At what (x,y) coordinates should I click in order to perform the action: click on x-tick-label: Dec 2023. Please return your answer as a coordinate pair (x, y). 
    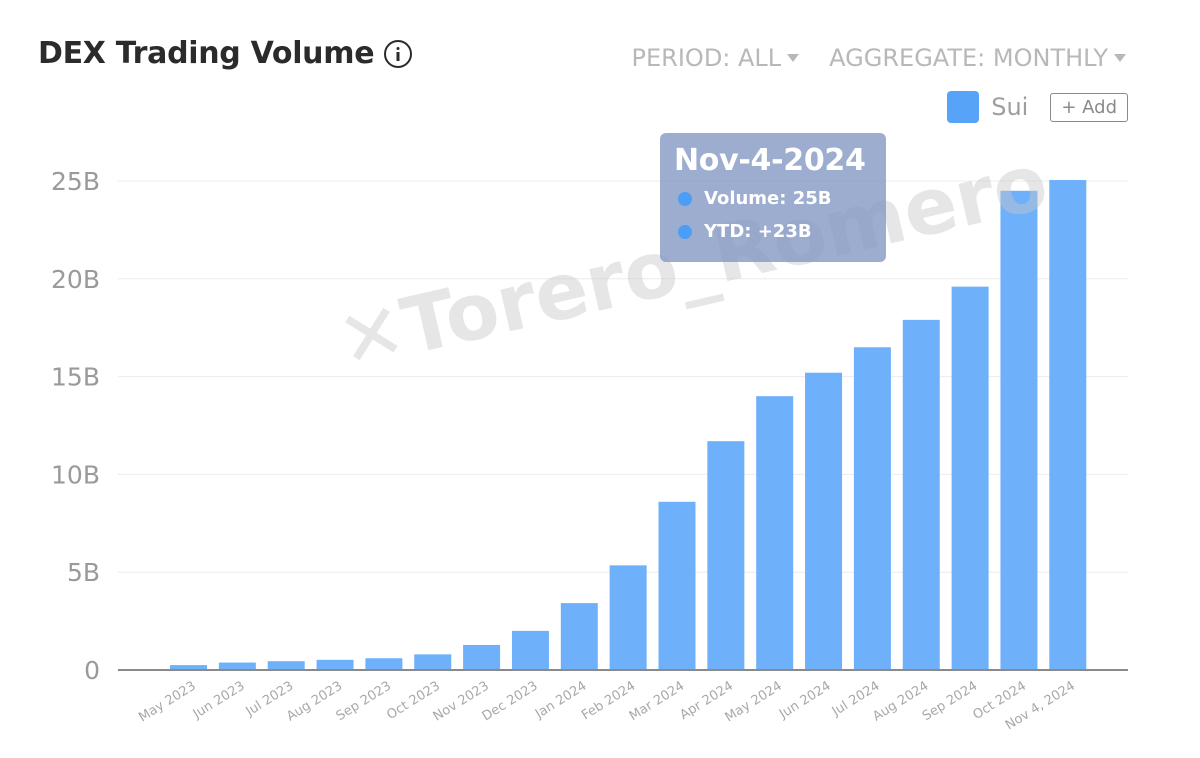
    Looking at the image, I should click on (510, 702).